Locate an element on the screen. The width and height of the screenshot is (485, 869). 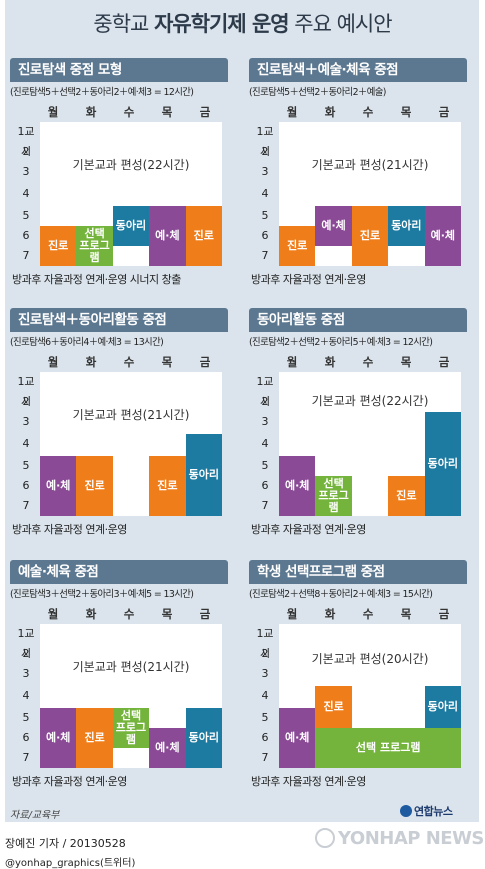
panel-heading: 동아리활동 중점 is located at coordinates (358, 320).